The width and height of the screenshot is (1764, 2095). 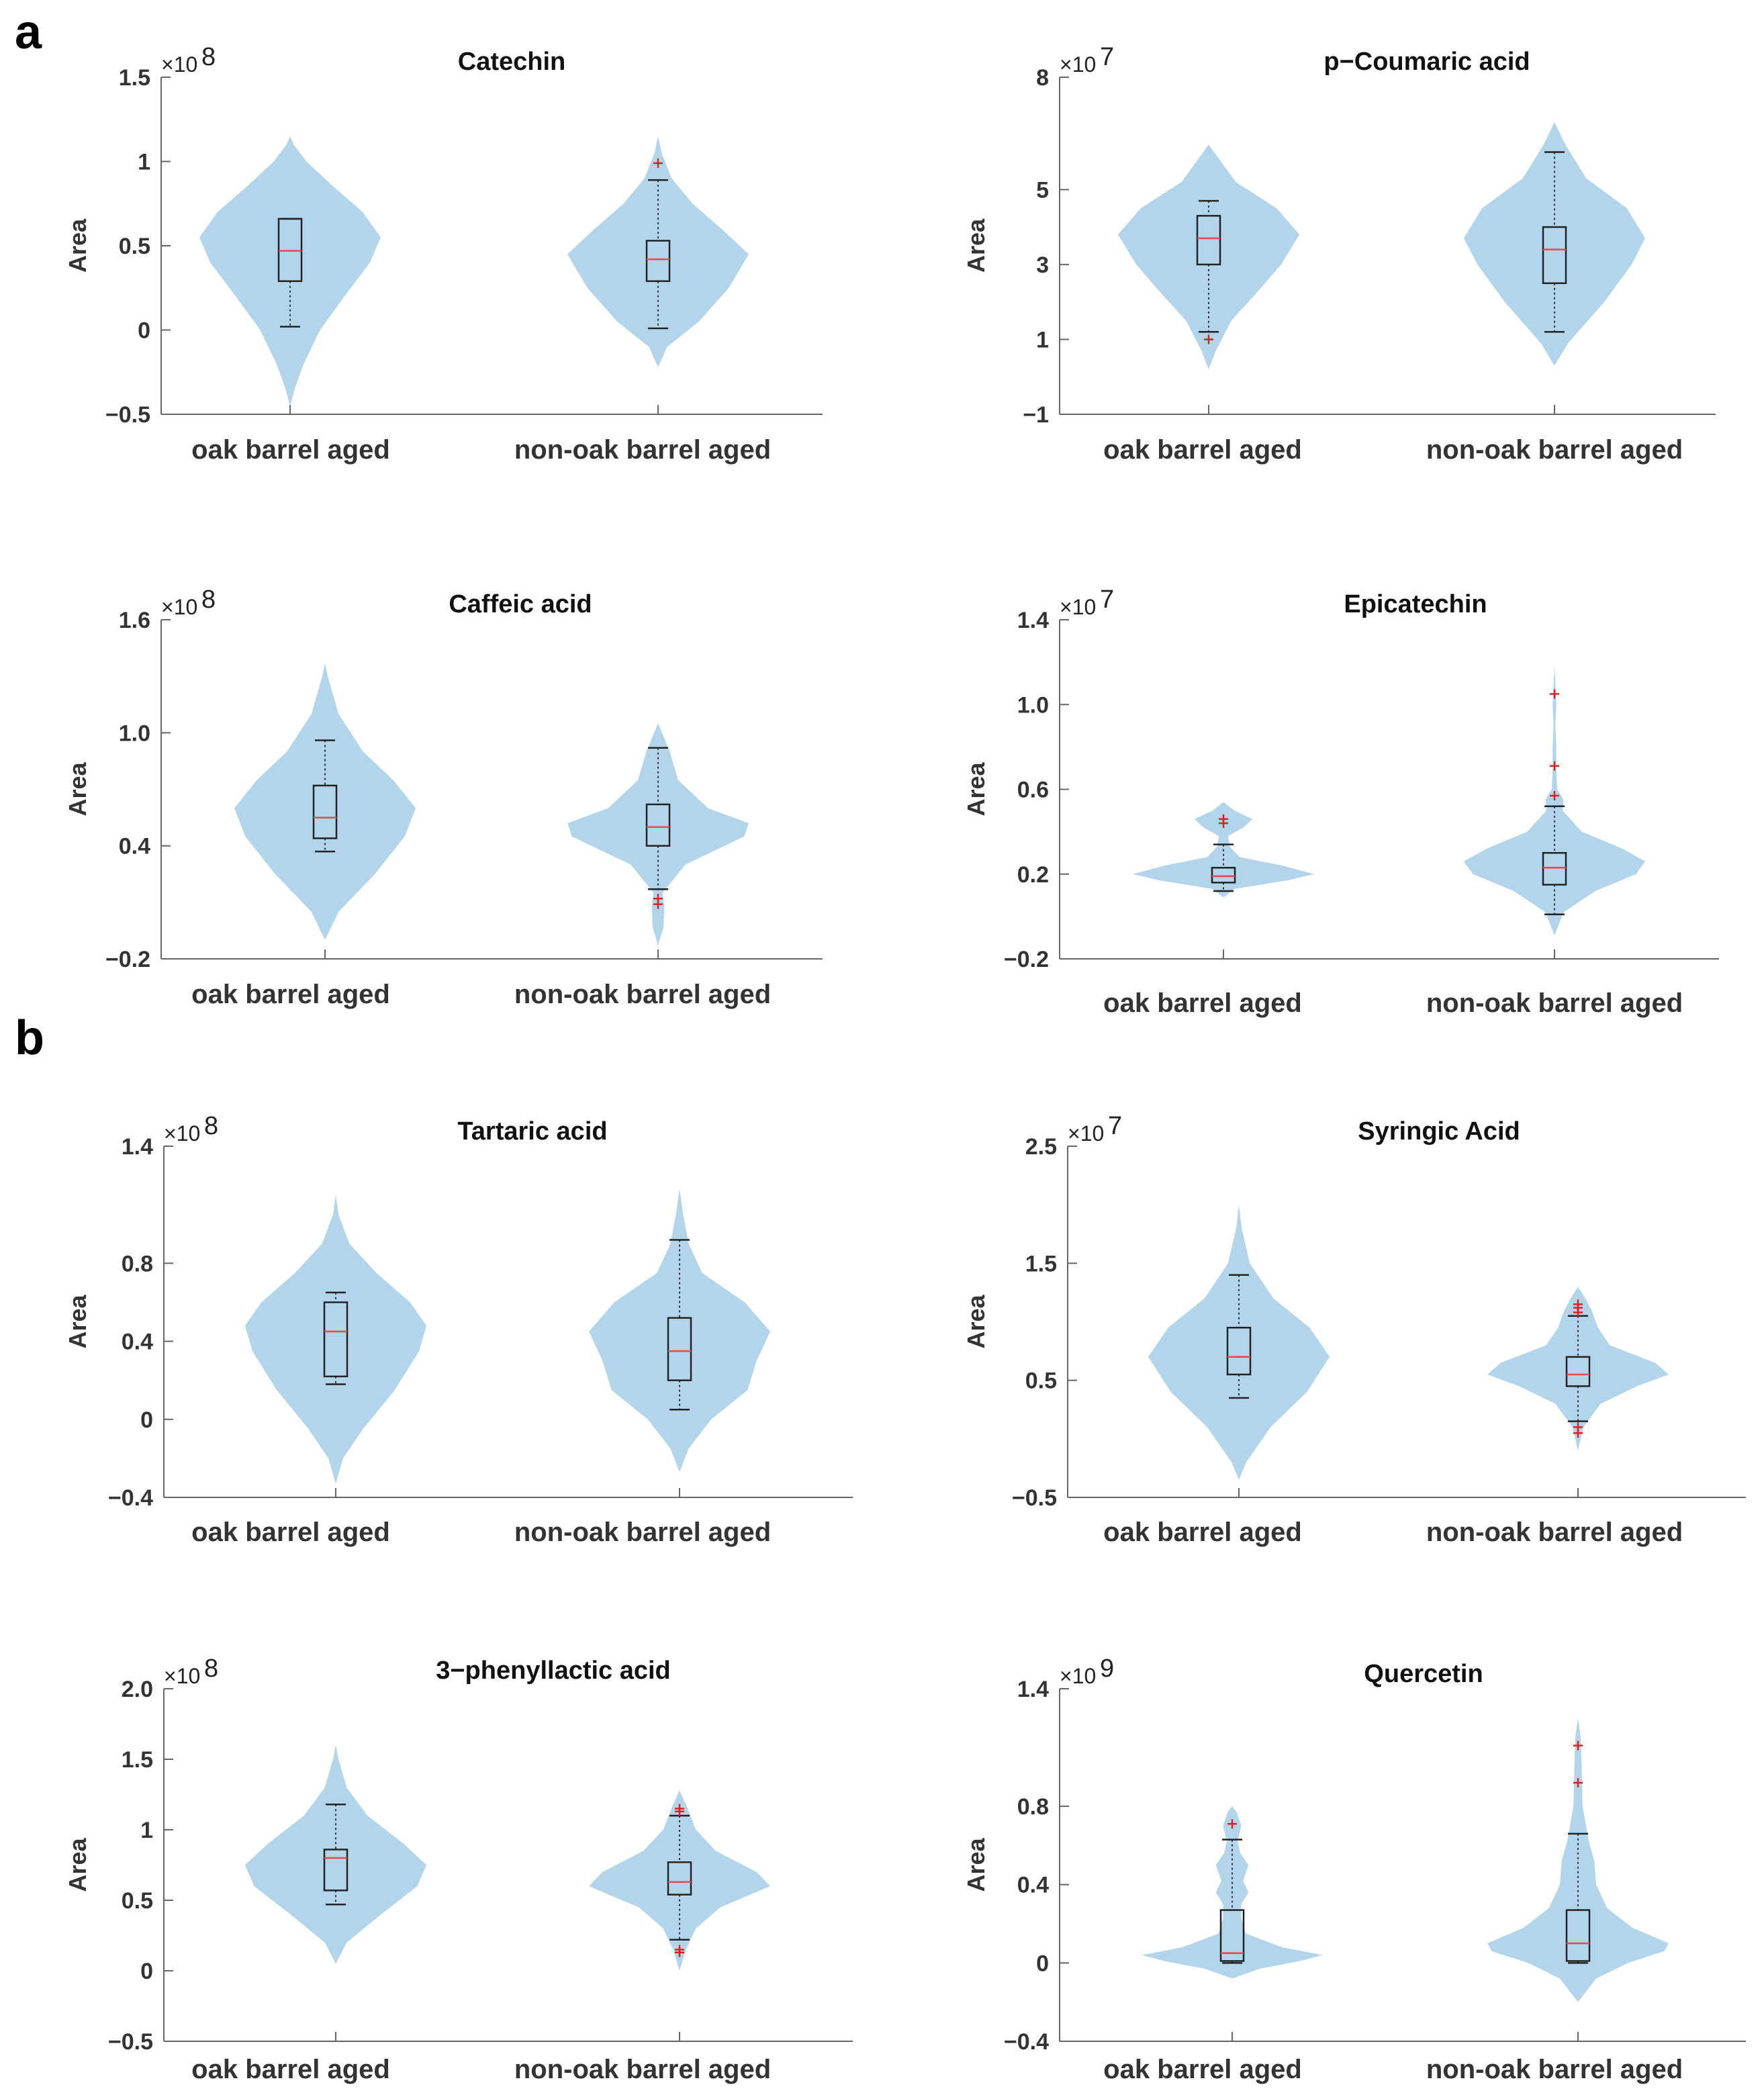 What do you see at coordinates (134, 620) in the screenshot?
I see `y-tick-label: 1.6` at bounding box center [134, 620].